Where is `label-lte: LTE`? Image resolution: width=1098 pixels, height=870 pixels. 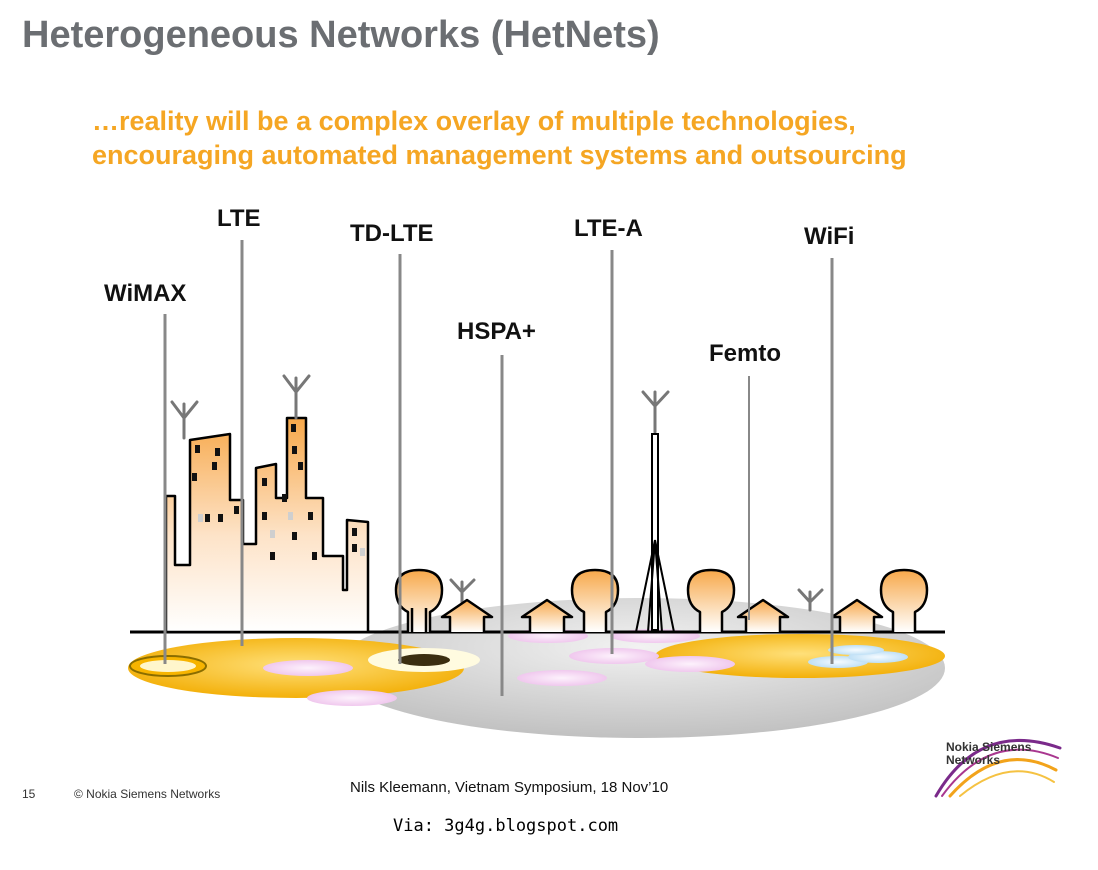
label-lte: LTE is located at coordinates (239, 218).